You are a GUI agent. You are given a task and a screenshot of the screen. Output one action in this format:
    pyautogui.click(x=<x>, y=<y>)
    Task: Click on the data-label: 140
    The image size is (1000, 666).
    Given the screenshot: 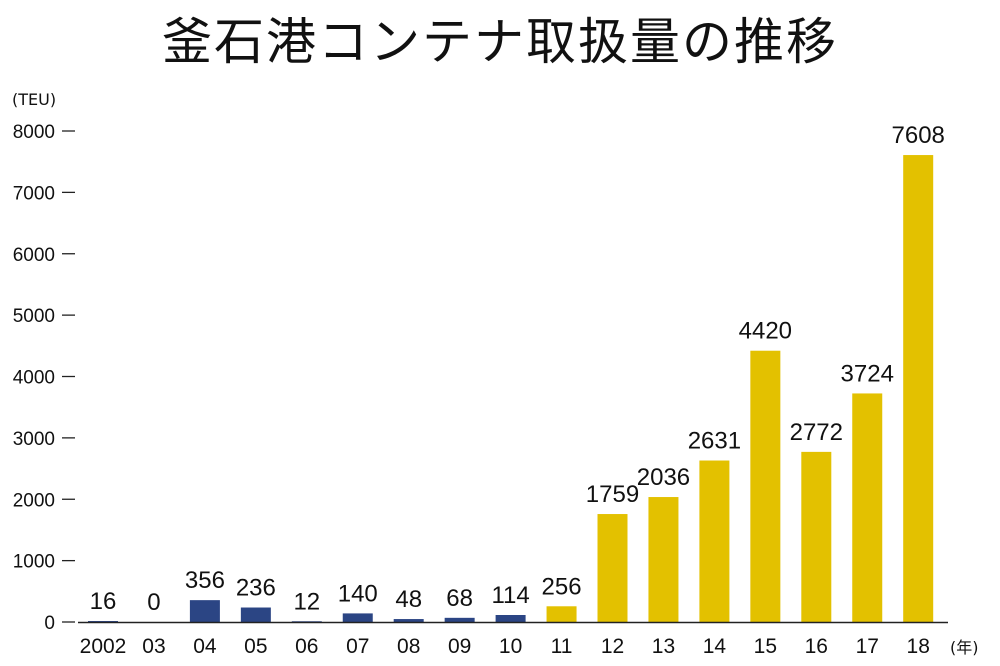 What is the action you would take?
    pyautogui.click(x=358, y=593)
    